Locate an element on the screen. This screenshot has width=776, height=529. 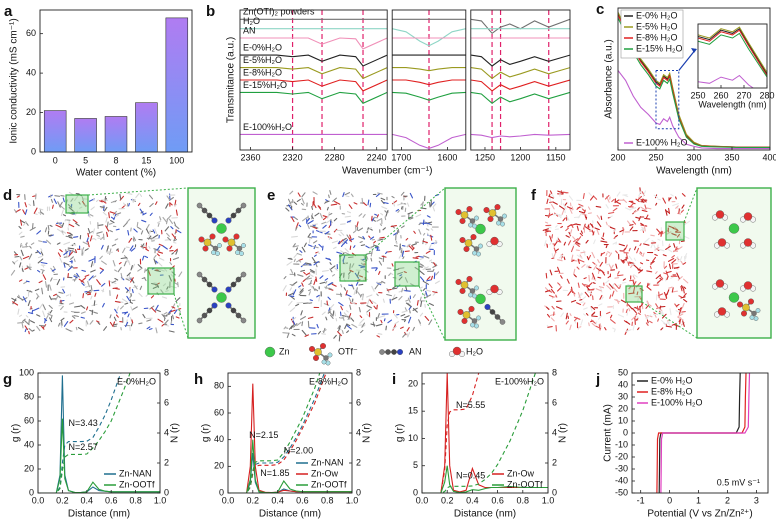
coordination-line is located at coordinates (451, 433).